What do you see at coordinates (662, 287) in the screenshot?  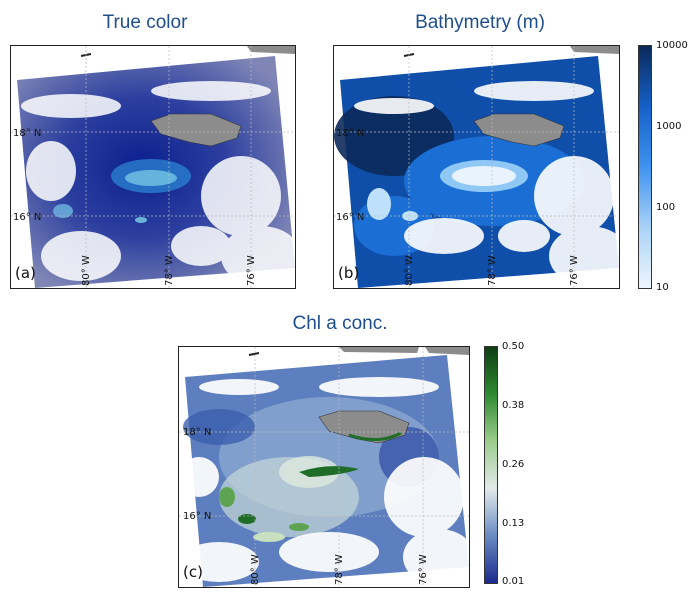 I see `cbar-b-tick-3: 10` at bounding box center [662, 287].